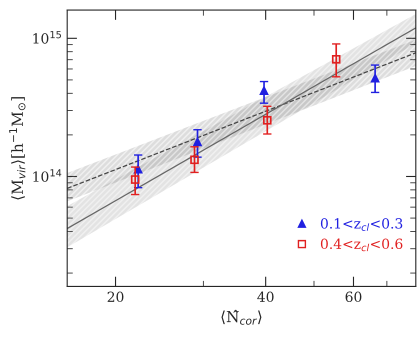 This screenshot has width=420, height=337. Describe the element at coordinates (116, 297) in the screenshot. I see `x-tick-label: 20` at that location.